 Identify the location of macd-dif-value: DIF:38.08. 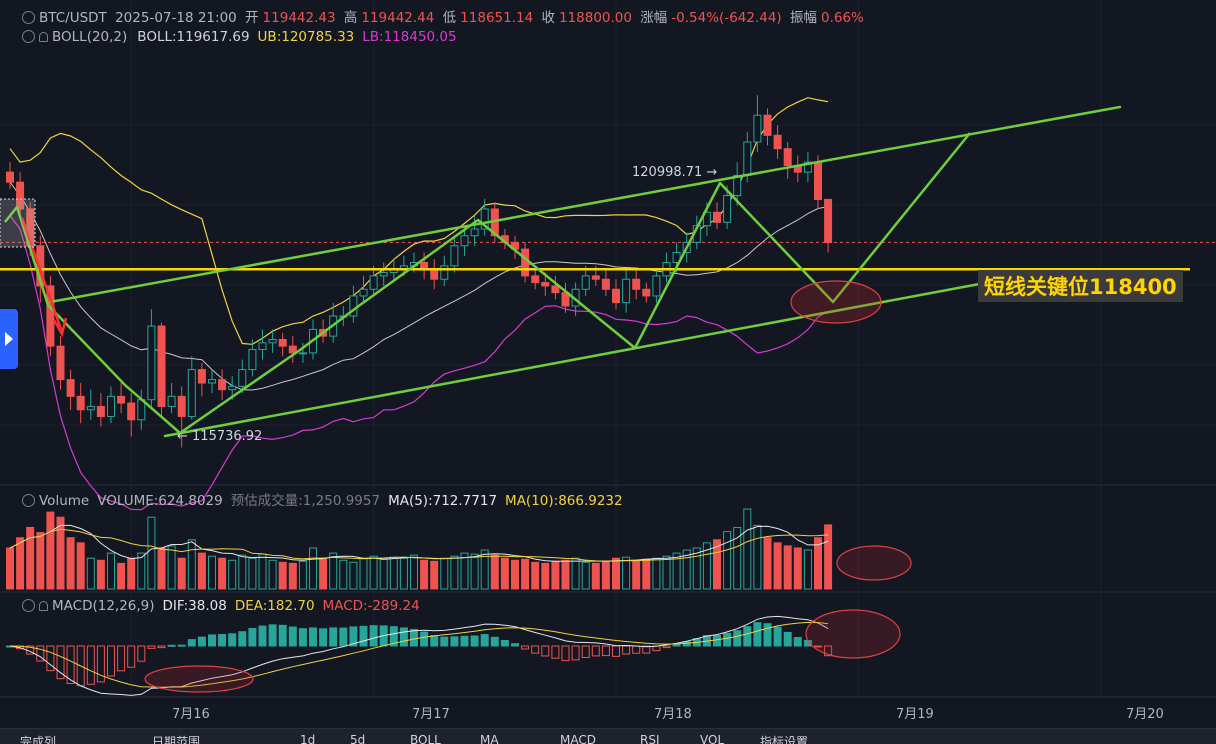
(194, 606).